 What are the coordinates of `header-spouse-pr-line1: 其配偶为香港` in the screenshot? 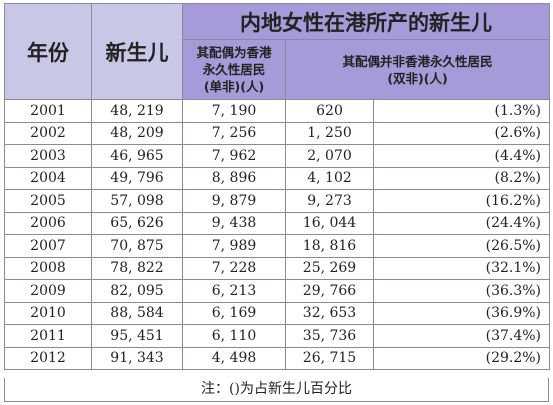 It's located at (234, 52).